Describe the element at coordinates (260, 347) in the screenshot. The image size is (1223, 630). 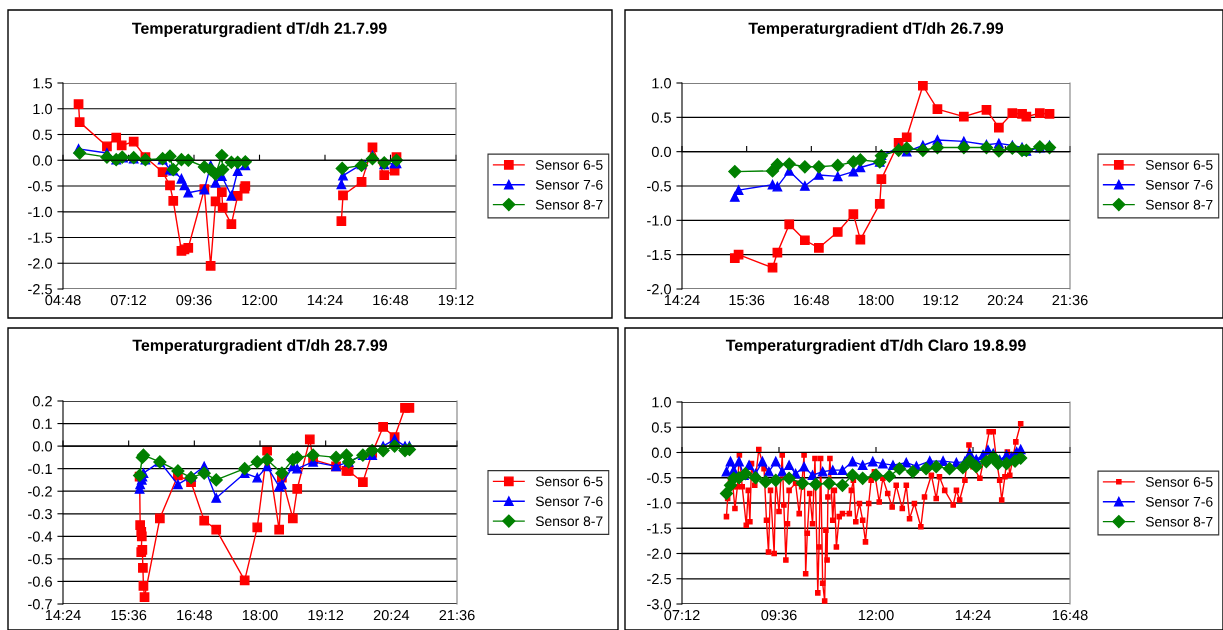
I see `chart-title: Temperaturgradient dT/dh 28.7.99` at that location.